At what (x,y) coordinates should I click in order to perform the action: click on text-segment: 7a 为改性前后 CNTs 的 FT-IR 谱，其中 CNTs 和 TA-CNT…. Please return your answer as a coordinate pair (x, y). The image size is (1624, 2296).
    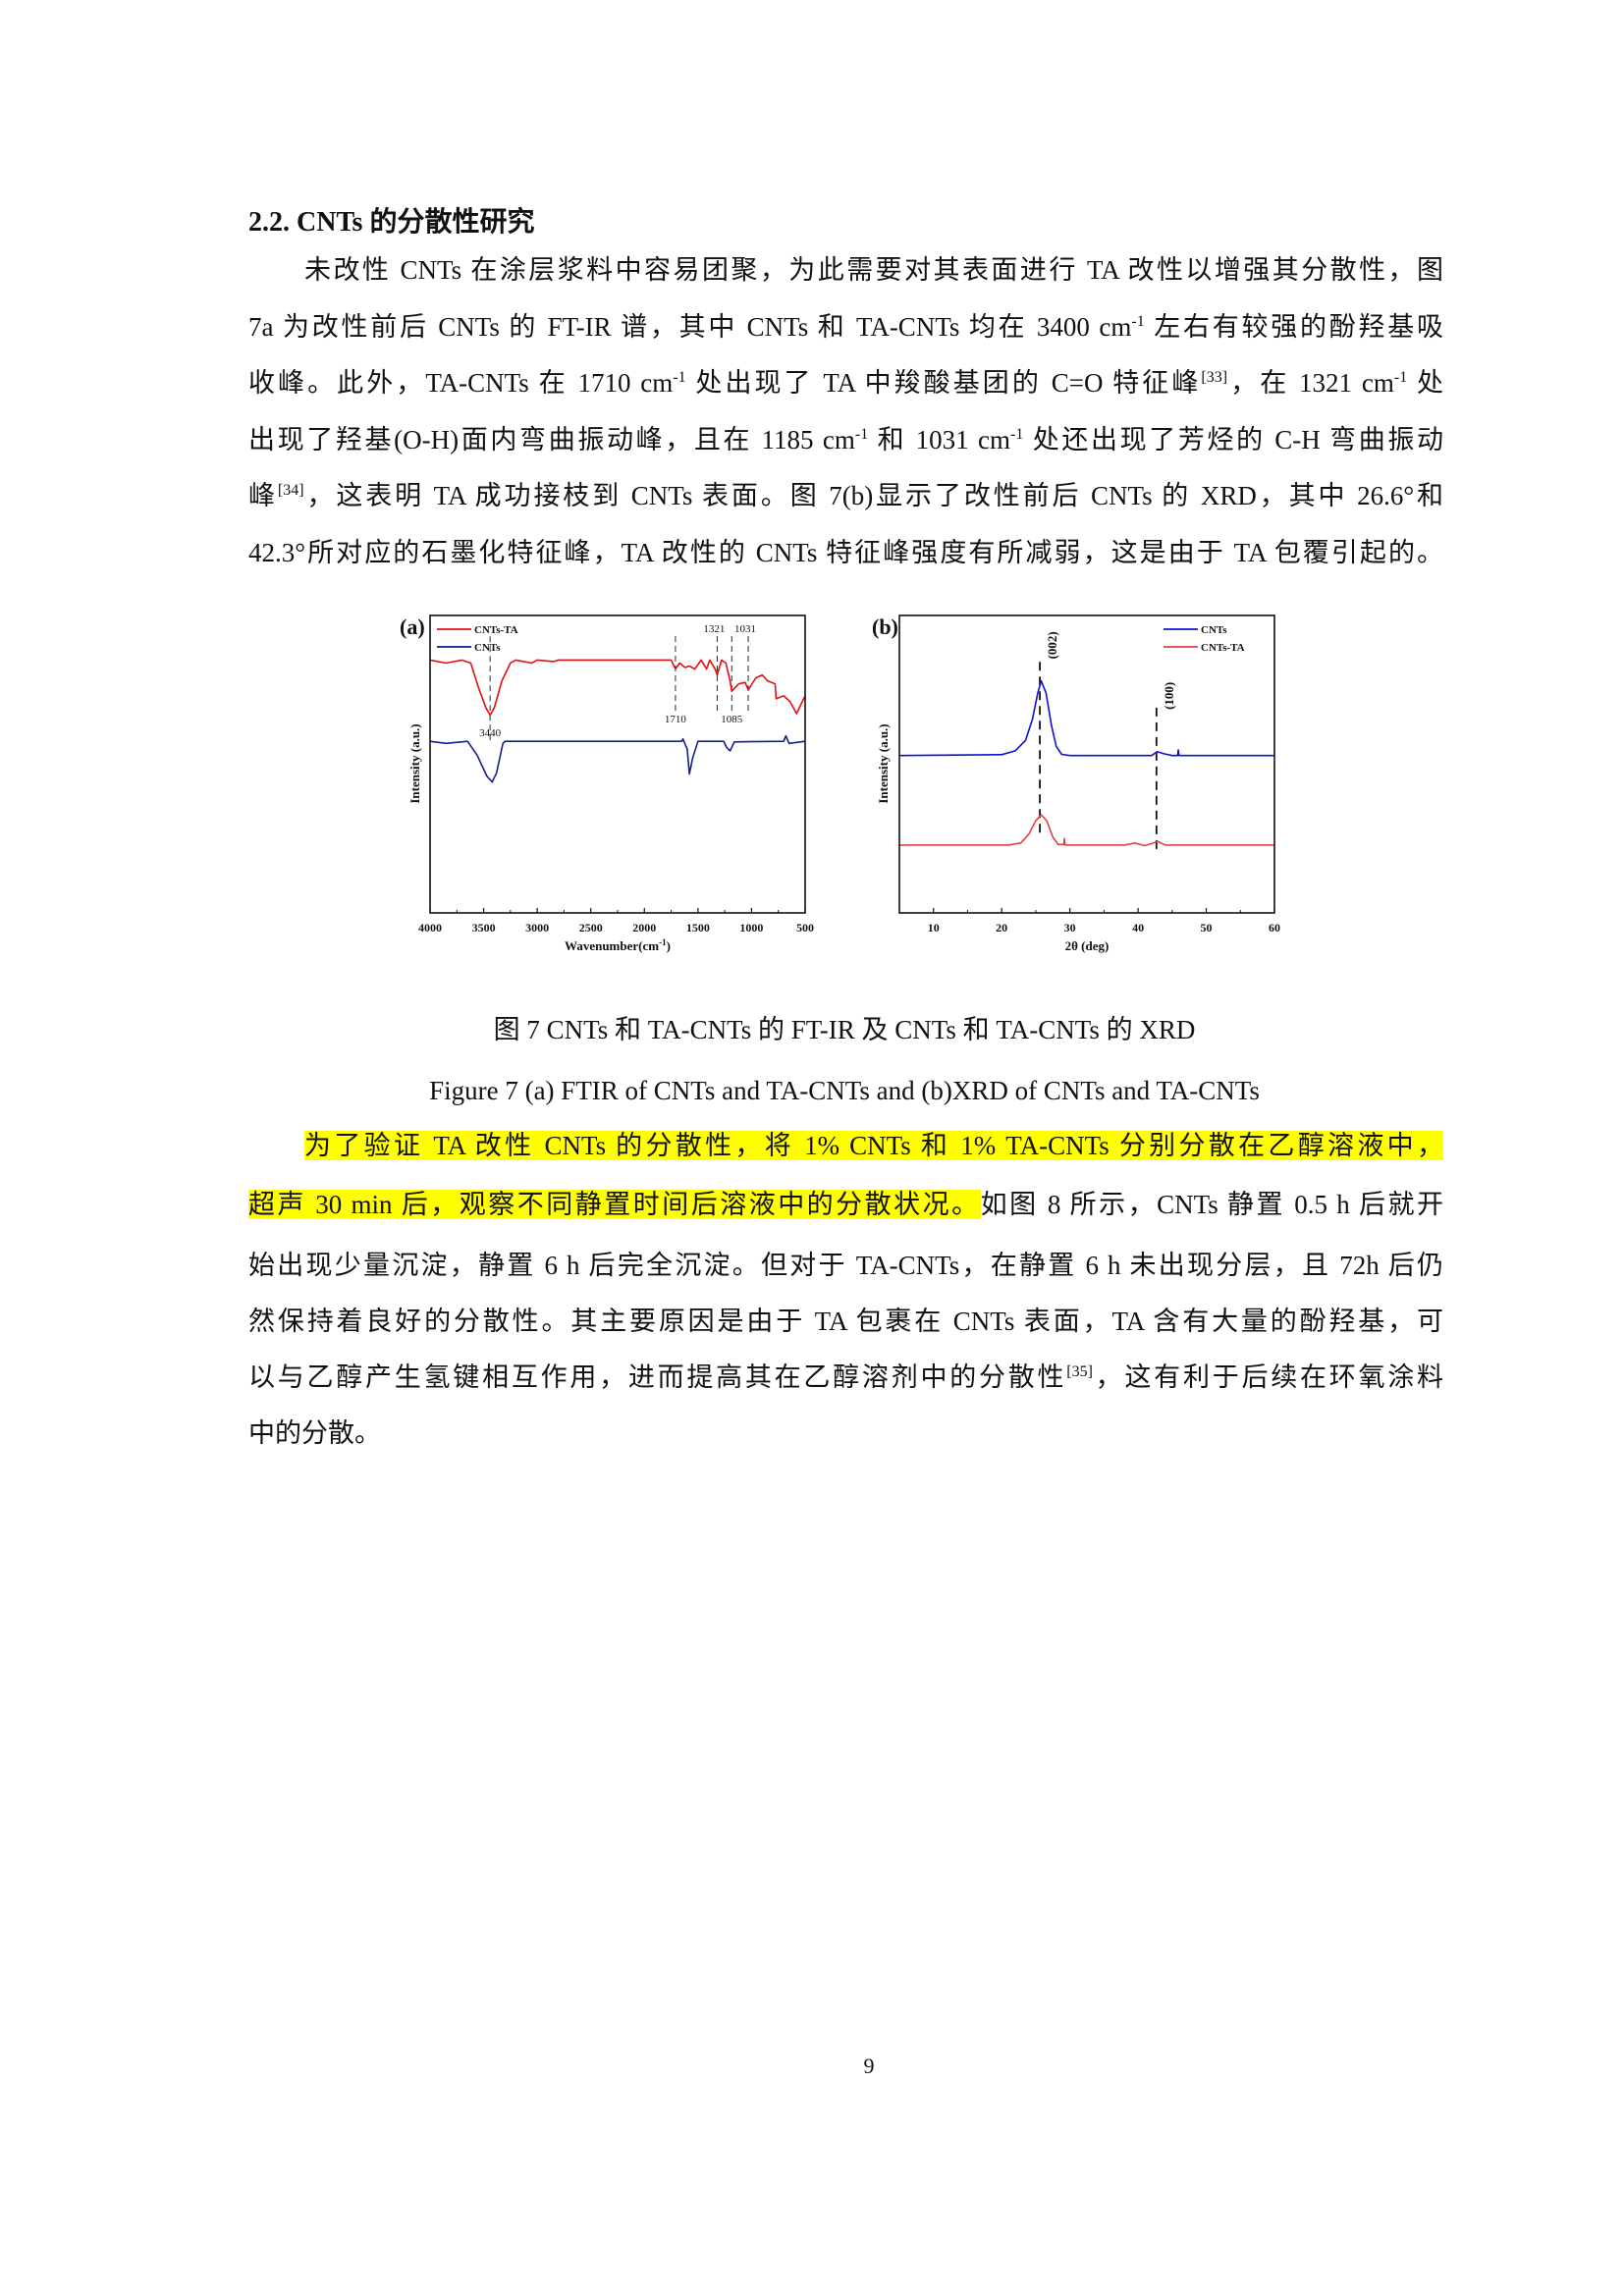
    Looking at the image, I should click on (690, 327).